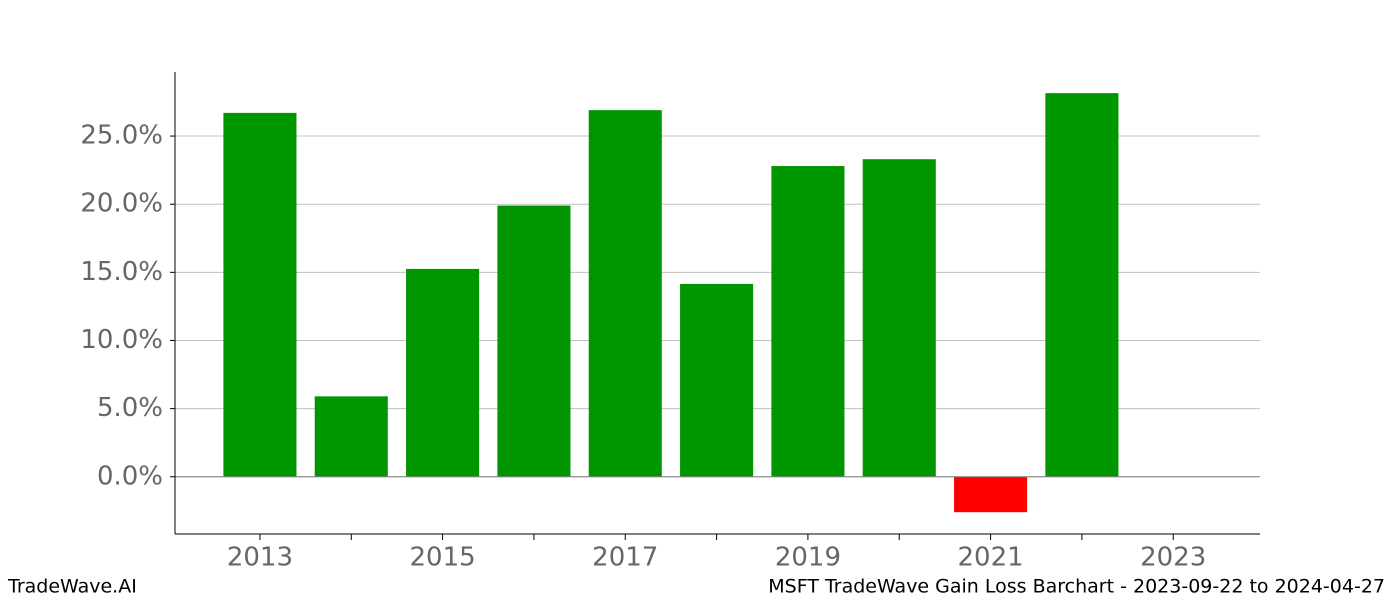 The height and width of the screenshot is (600, 1400). Describe the element at coordinates (121, 204) in the screenshot. I see `y-tick-label: 20.0%` at that location.